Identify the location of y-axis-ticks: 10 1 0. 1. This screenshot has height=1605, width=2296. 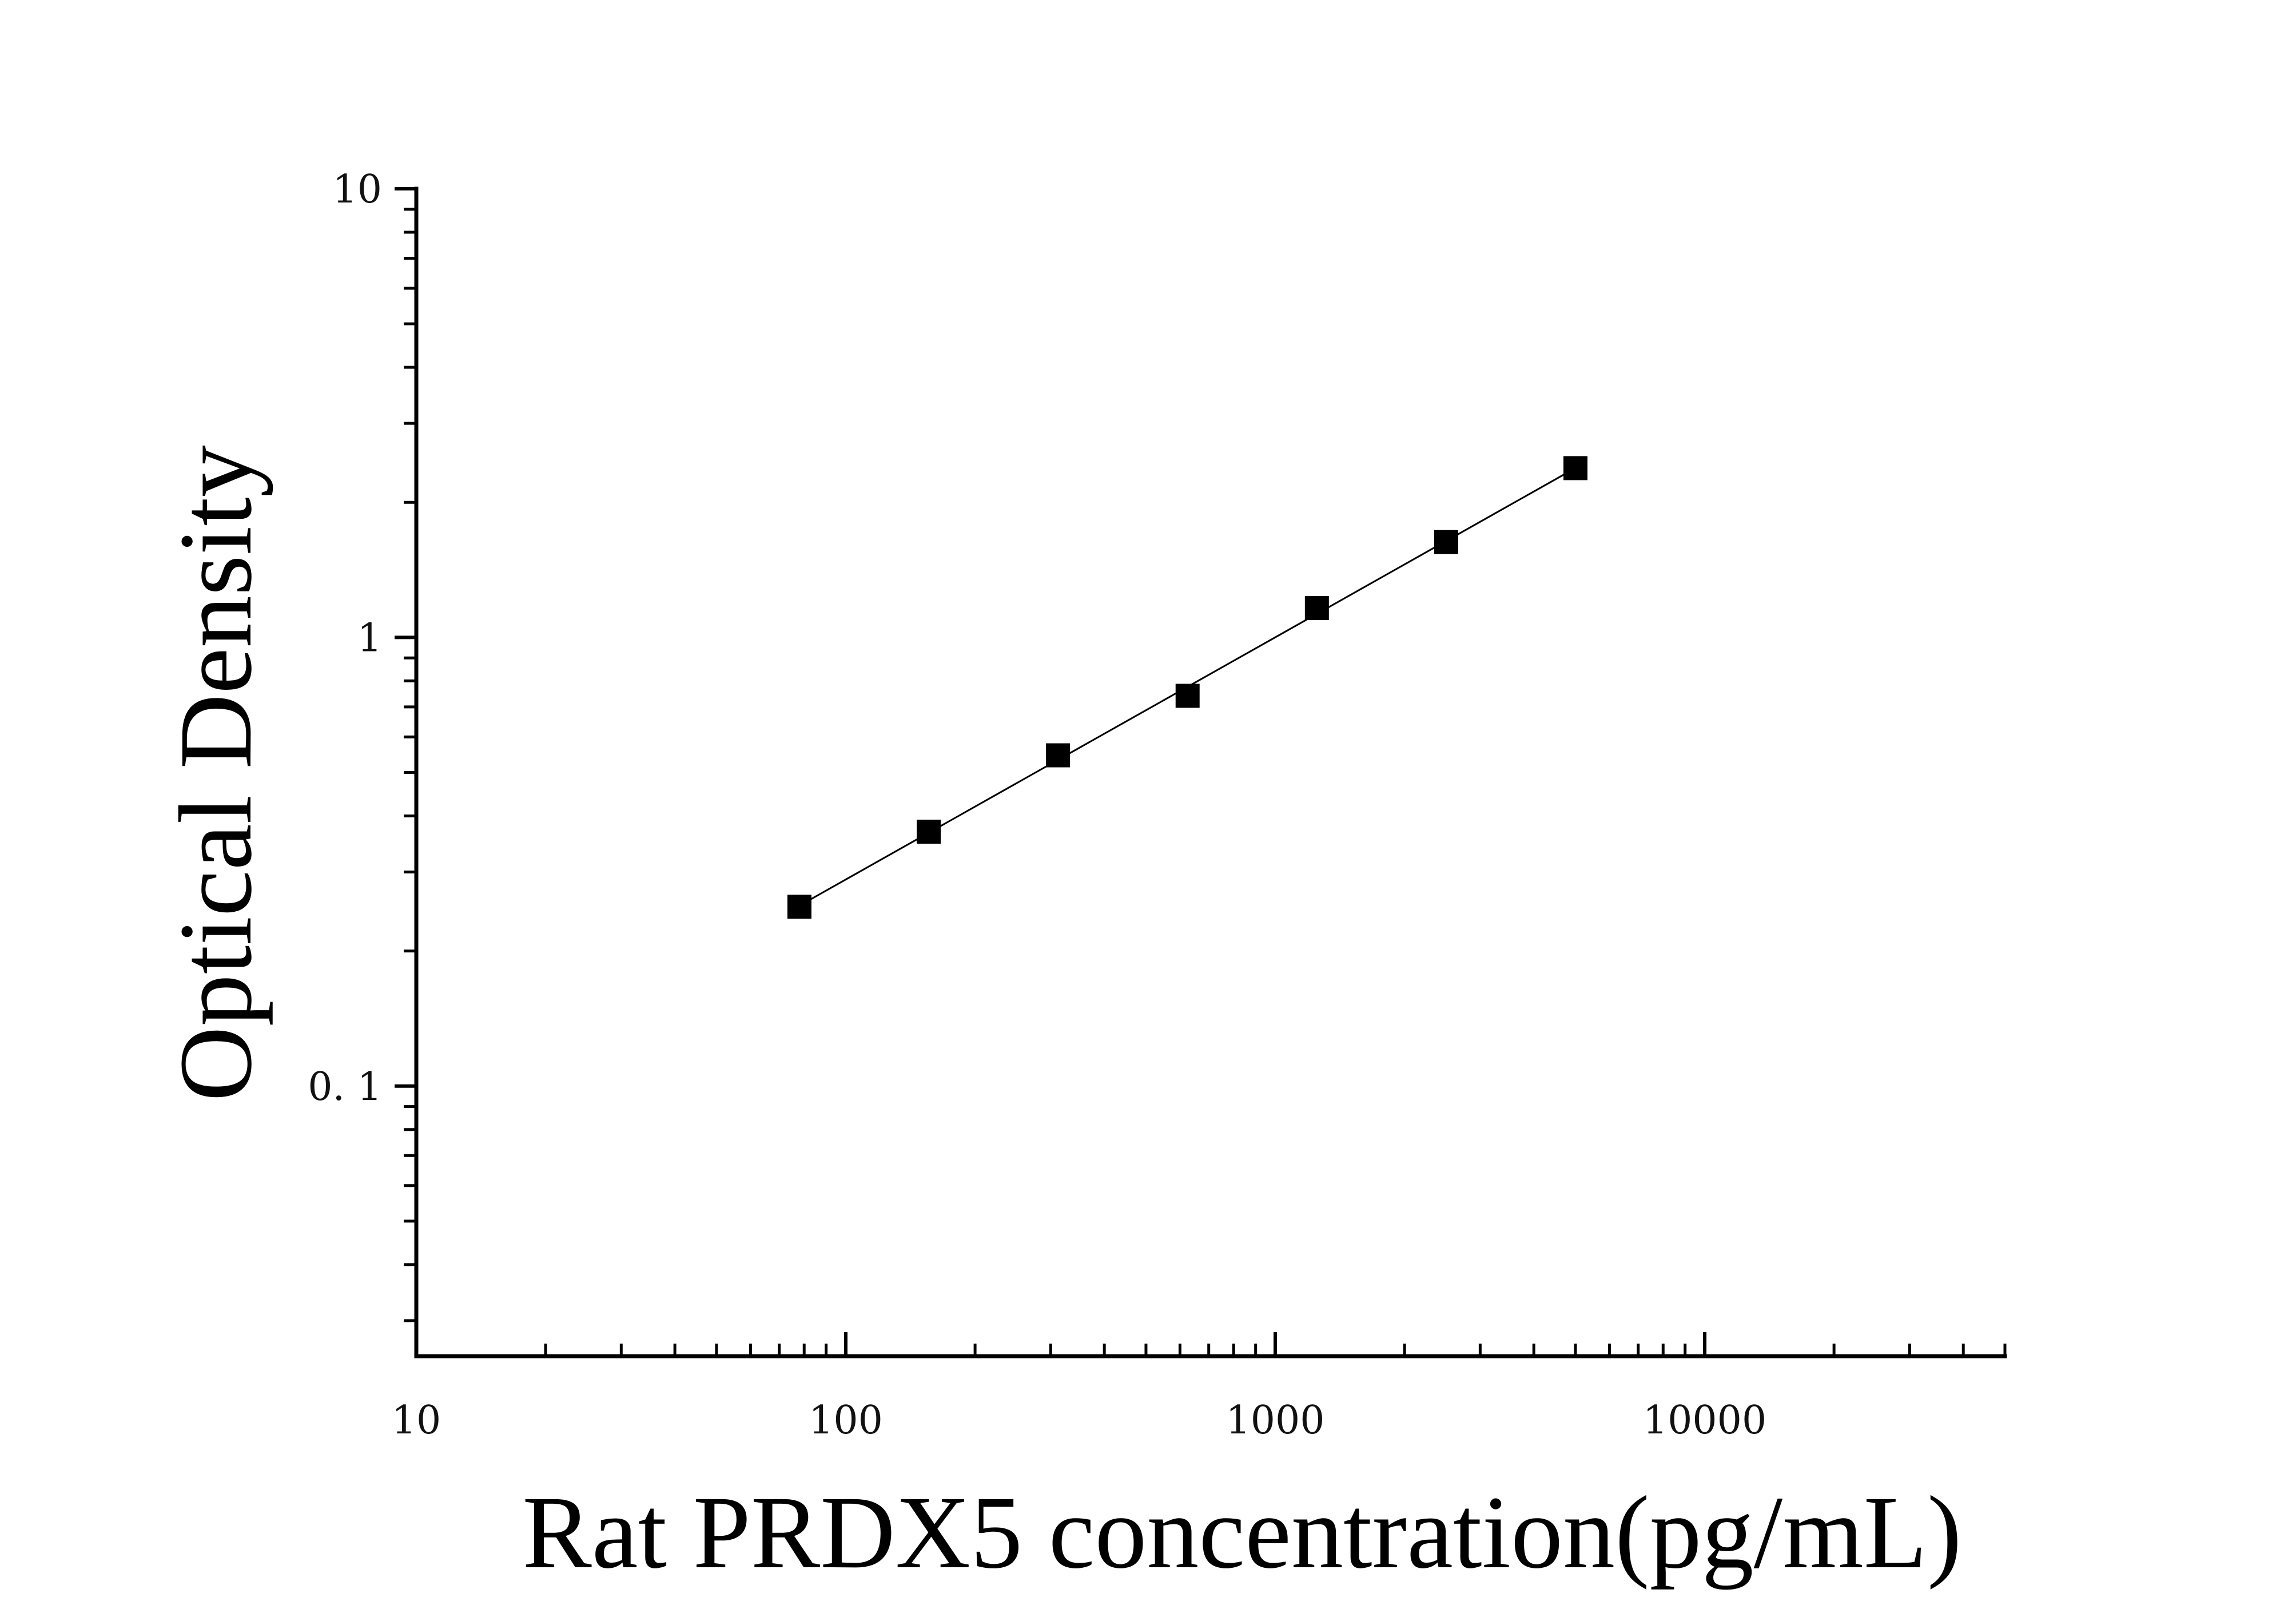
(362, 744).